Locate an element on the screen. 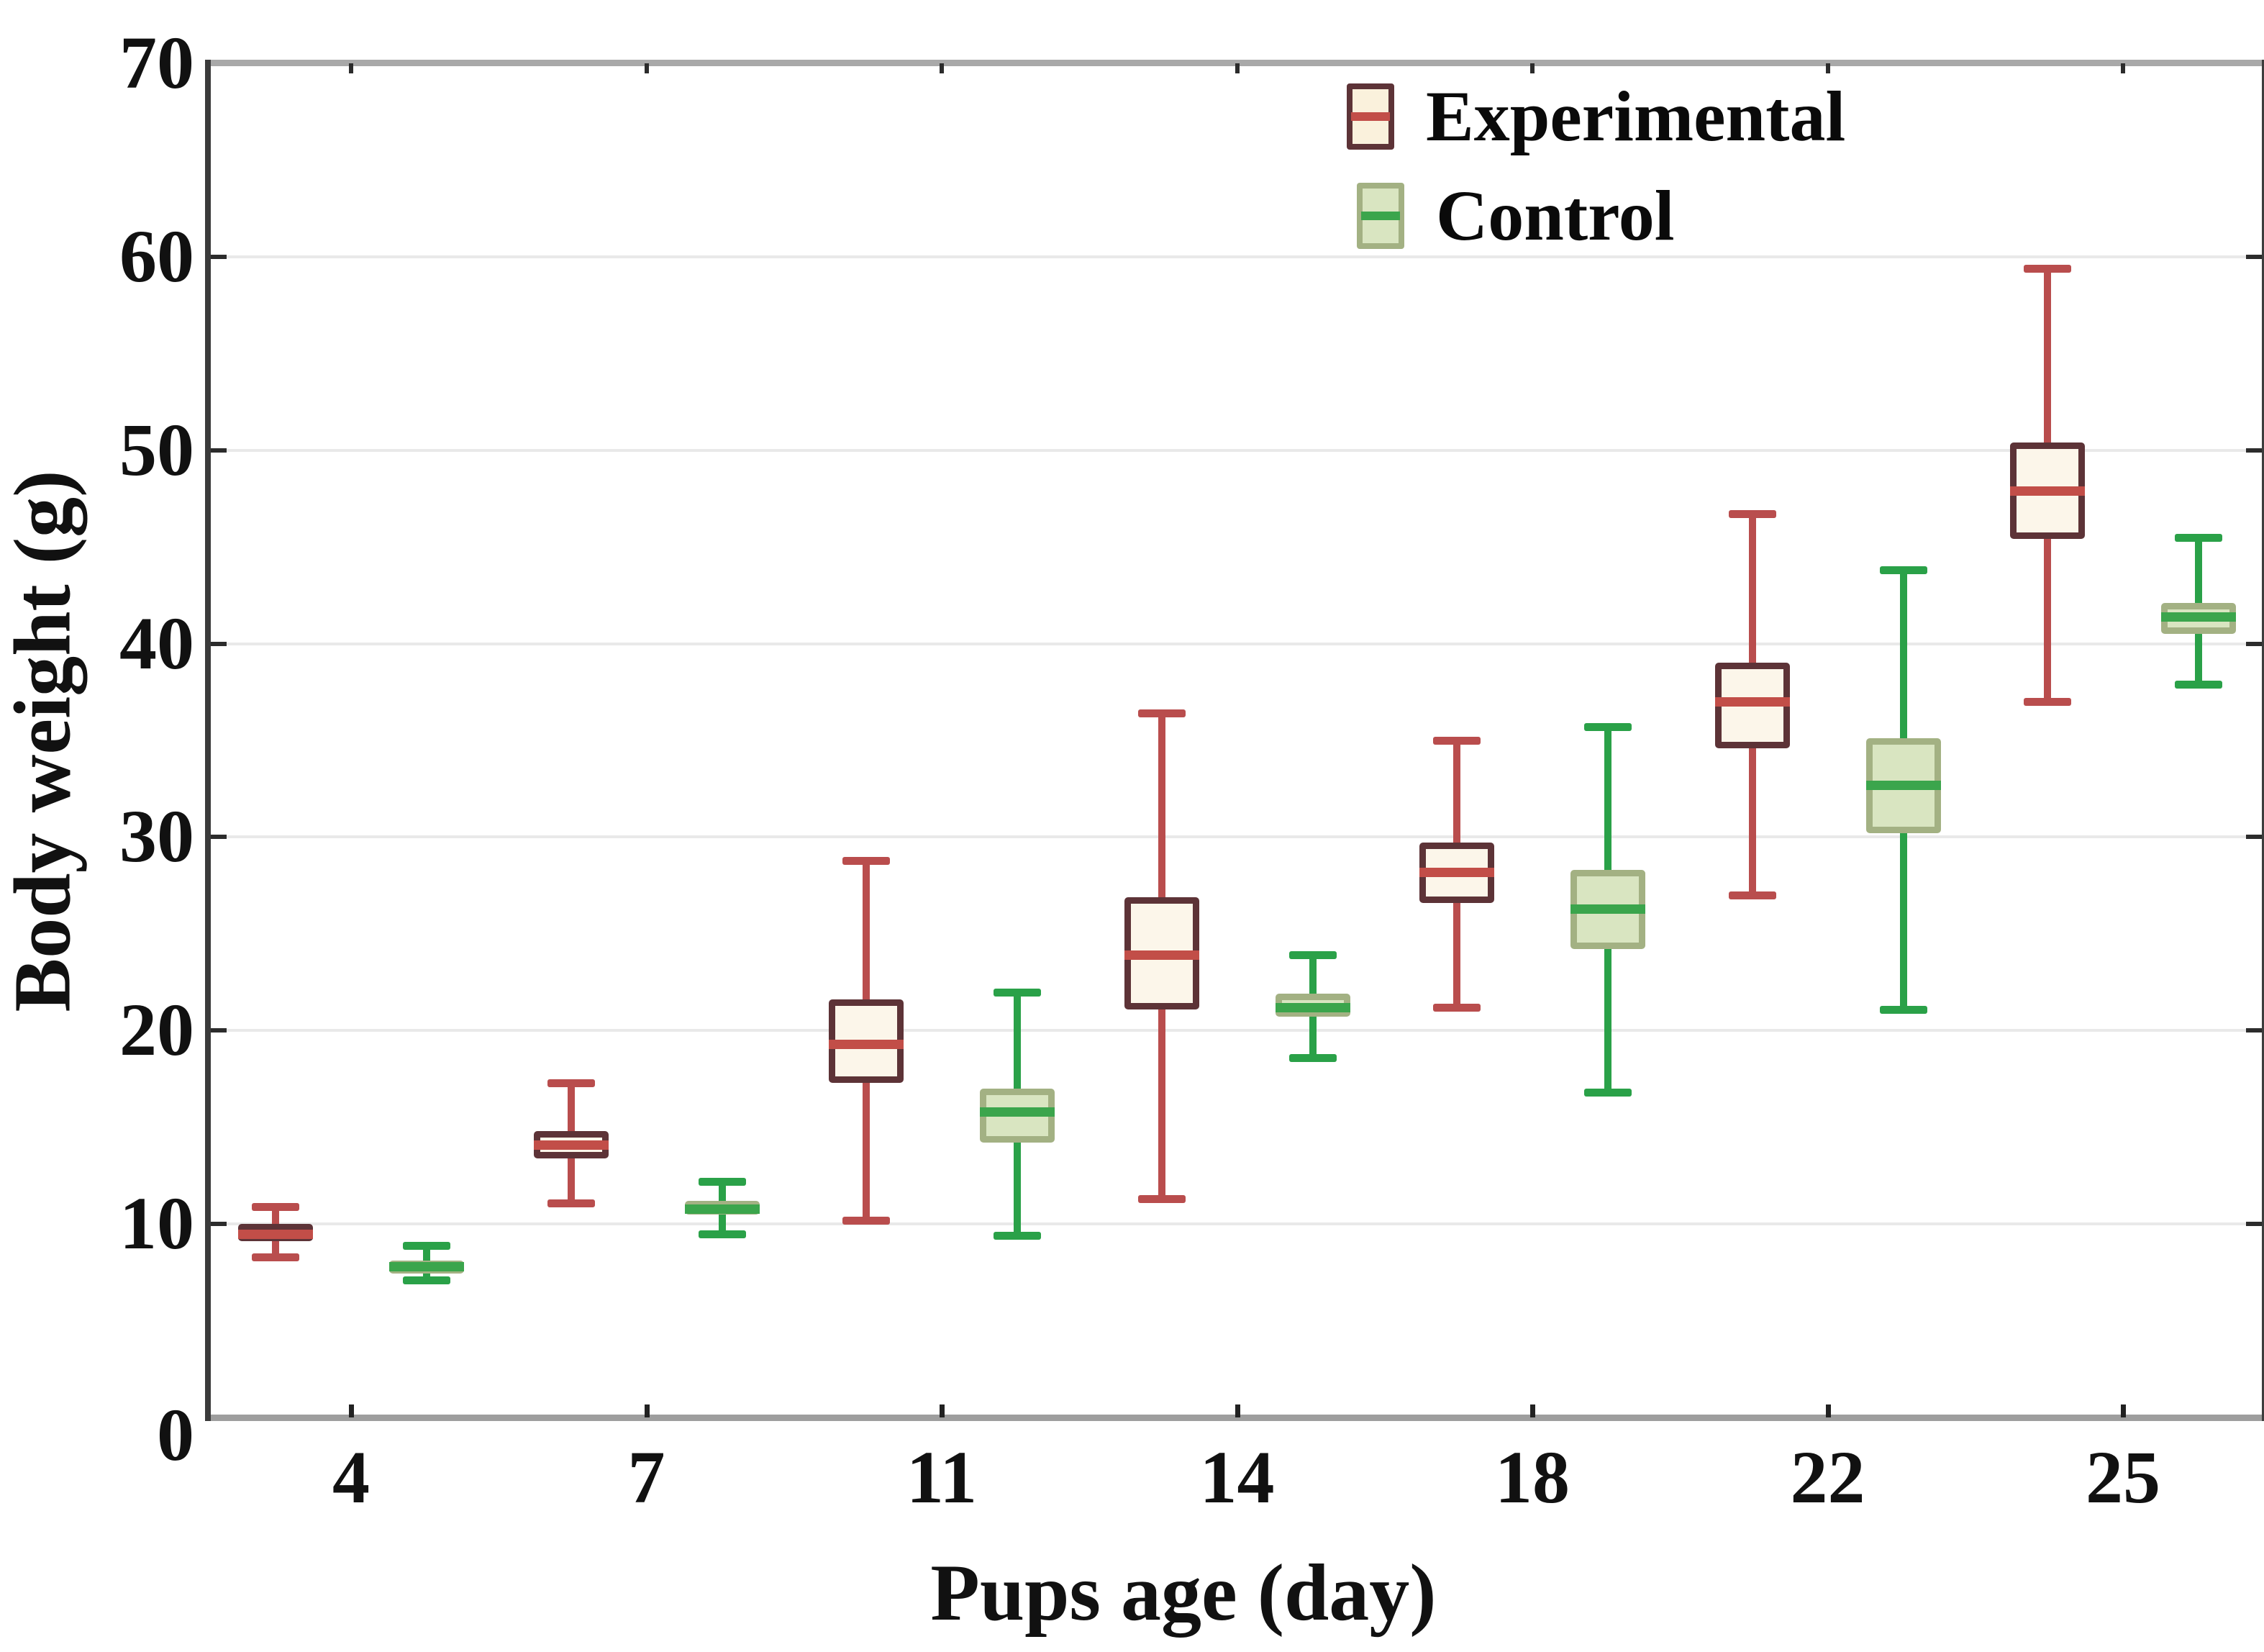 The width and height of the screenshot is (2264, 1652). experimental-swatch-median-line is located at coordinates (1370, 116).